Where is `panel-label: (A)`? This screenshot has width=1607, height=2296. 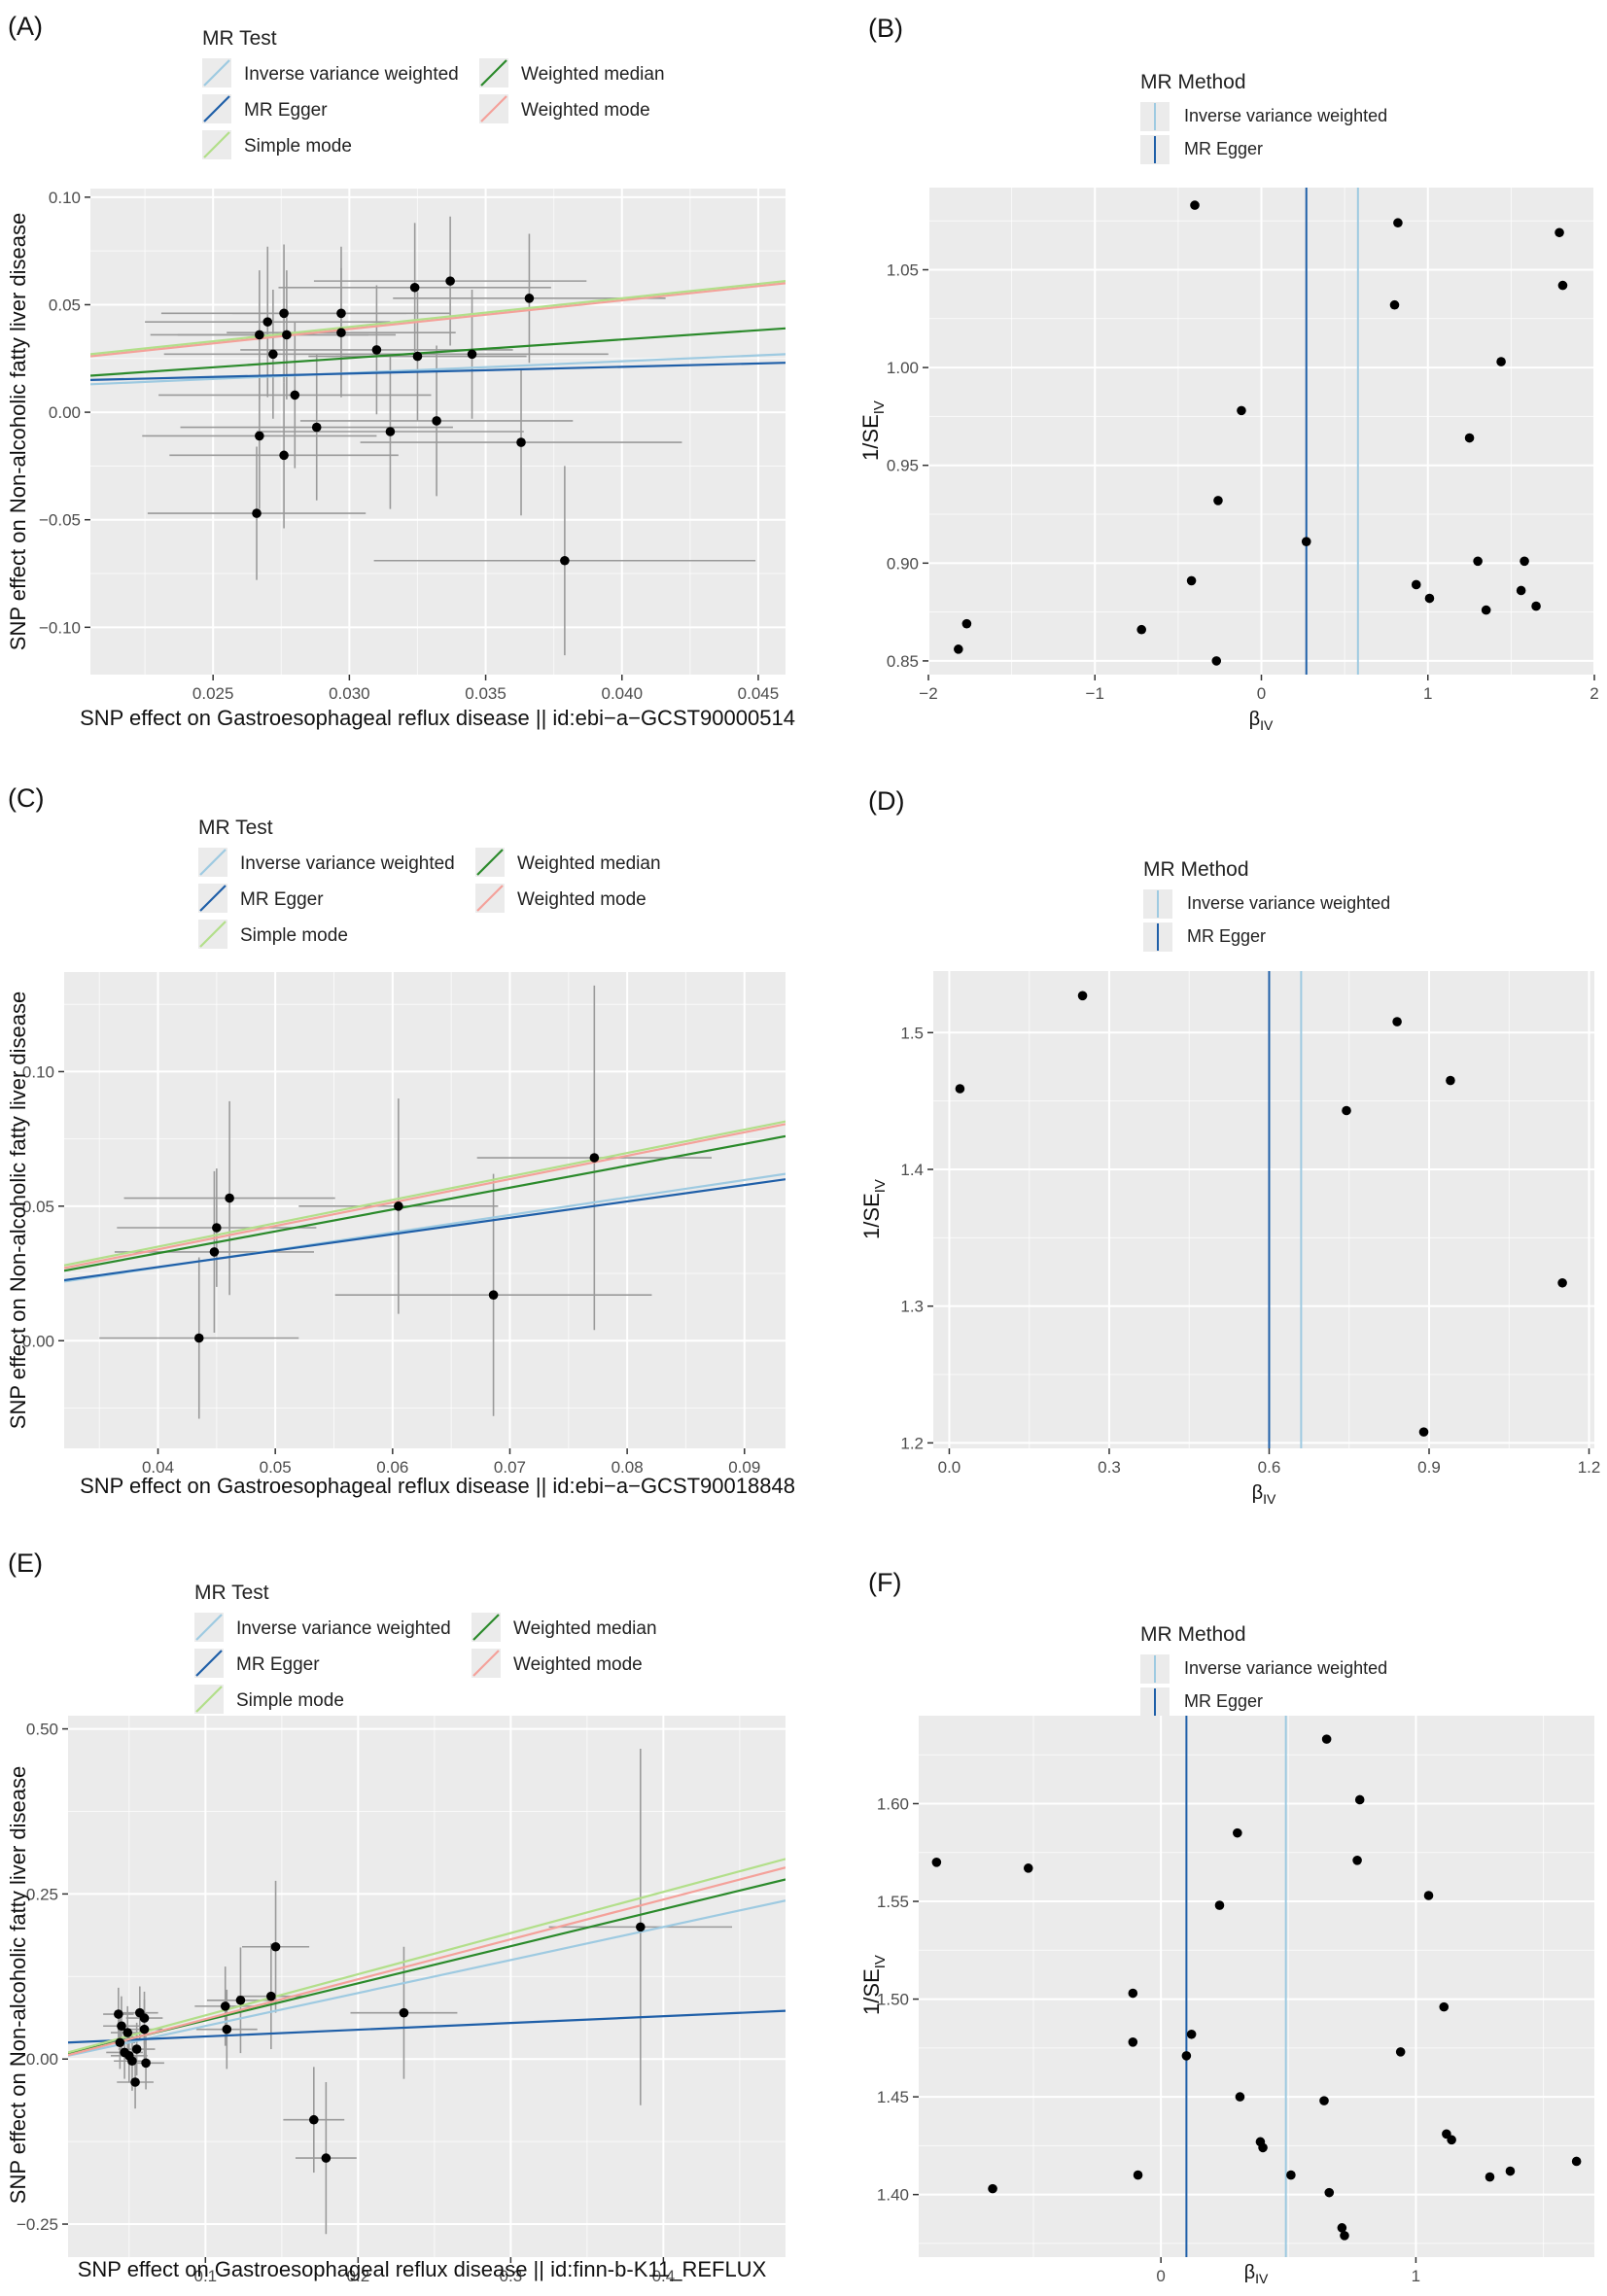 panel-label: (A) is located at coordinates (25, 26).